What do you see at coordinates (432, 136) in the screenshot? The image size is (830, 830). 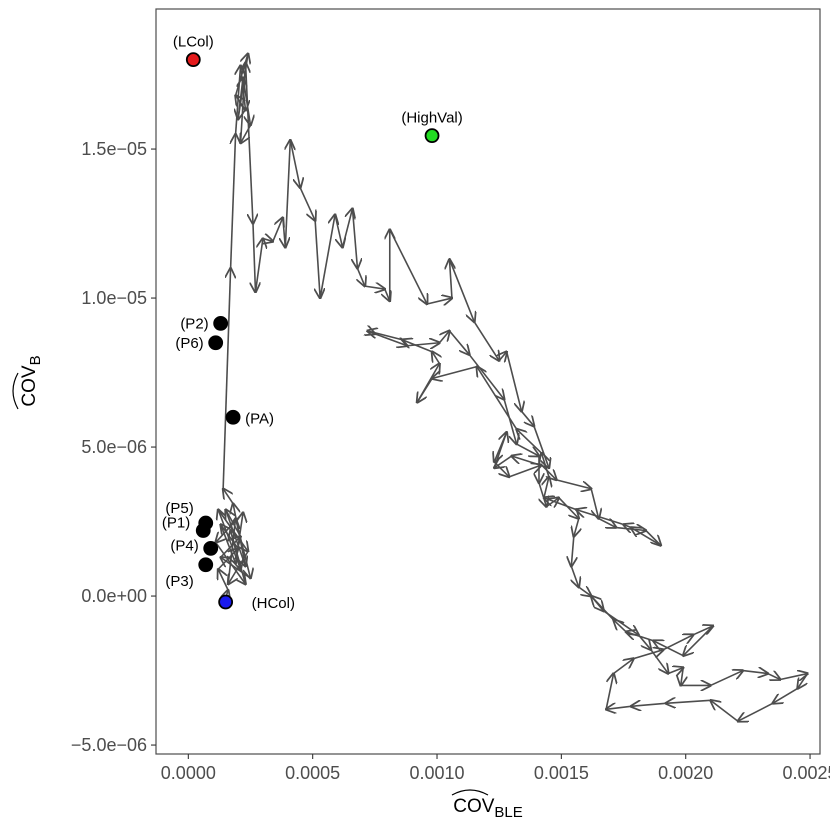 I see `point-highval` at bounding box center [432, 136].